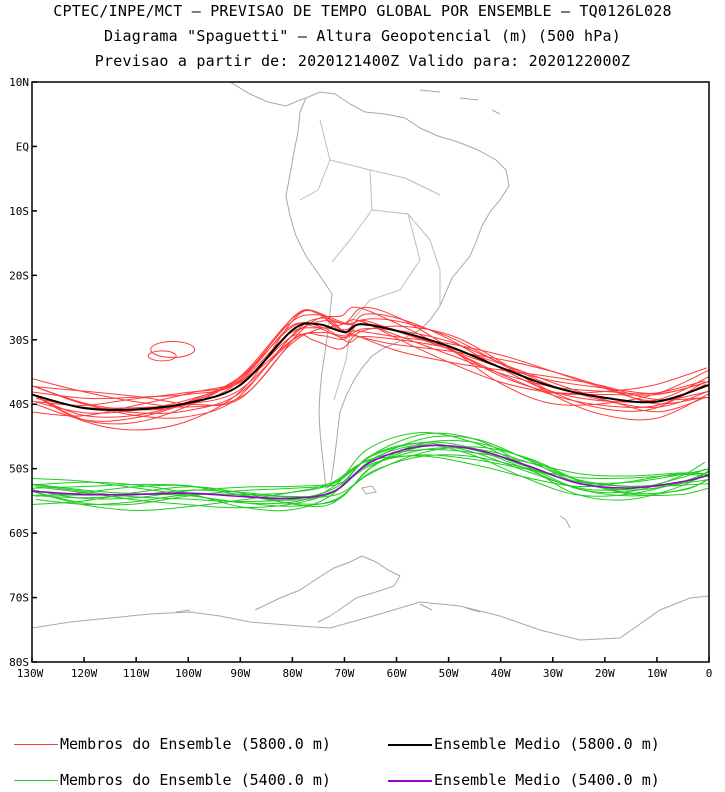  What do you see at coordinates (460, 102) in the screenshot?
I see `caribbean-islands` at bounding box center [460, 102].